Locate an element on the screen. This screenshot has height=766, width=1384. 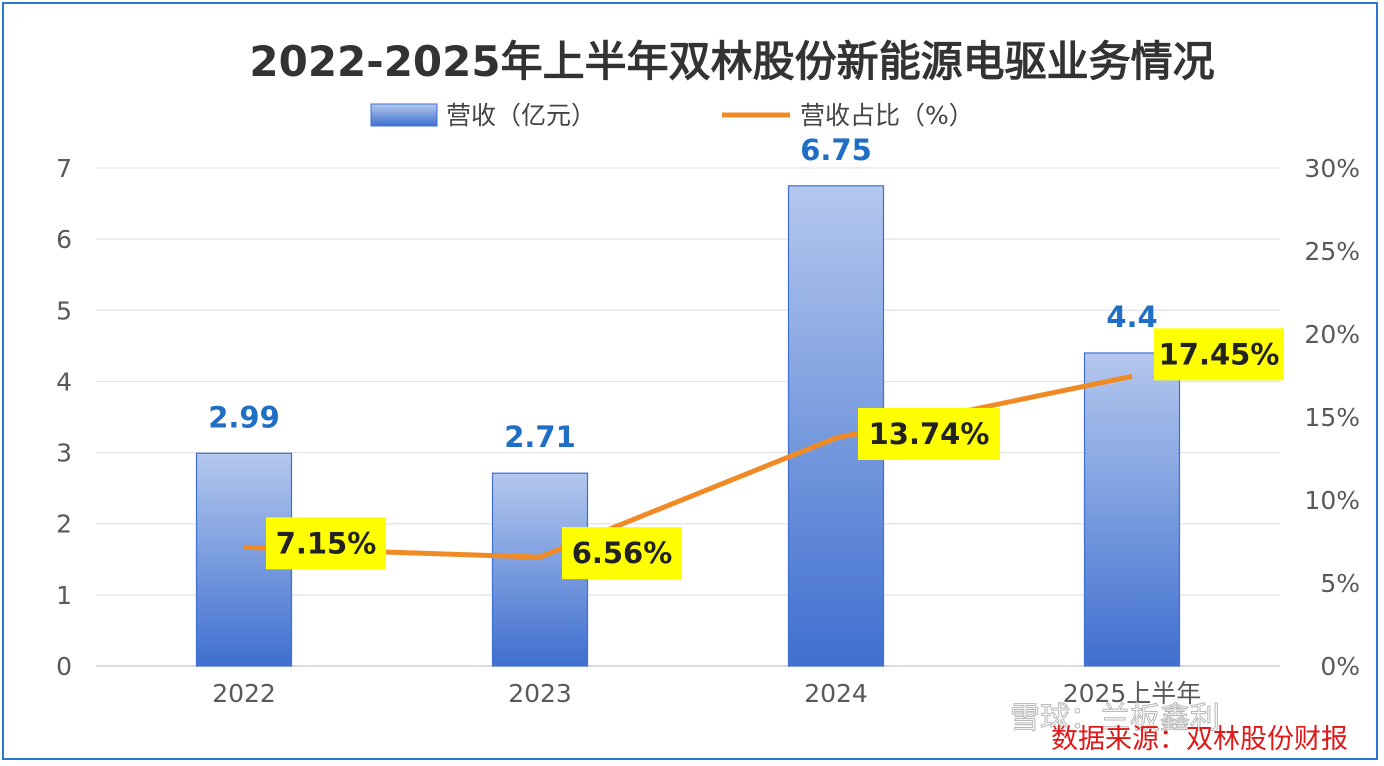
right-tick-label: 0% is located at coordinates (1340, 666).